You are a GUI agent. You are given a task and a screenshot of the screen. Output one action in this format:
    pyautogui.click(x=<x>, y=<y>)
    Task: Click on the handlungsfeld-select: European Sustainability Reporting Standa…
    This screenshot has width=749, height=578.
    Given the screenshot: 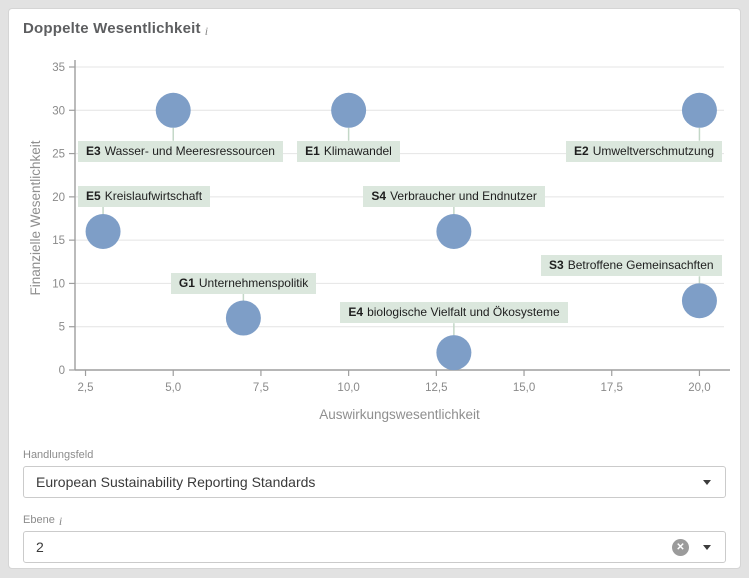 What is the action you would take?
    pyautogui.click(x=374, y=482)
    